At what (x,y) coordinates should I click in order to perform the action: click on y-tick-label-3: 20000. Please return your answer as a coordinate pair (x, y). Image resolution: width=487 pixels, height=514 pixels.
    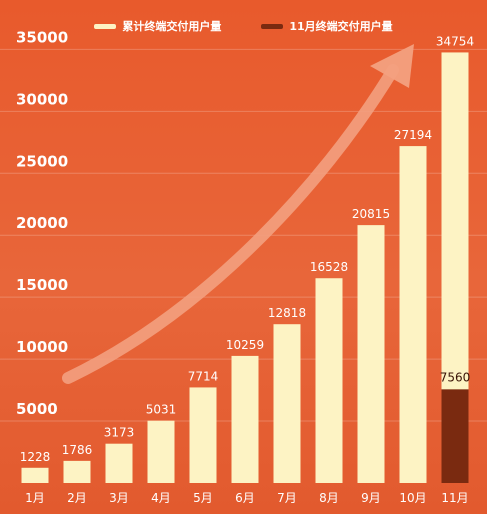
    Looking at the image, I should click on (42, 223).